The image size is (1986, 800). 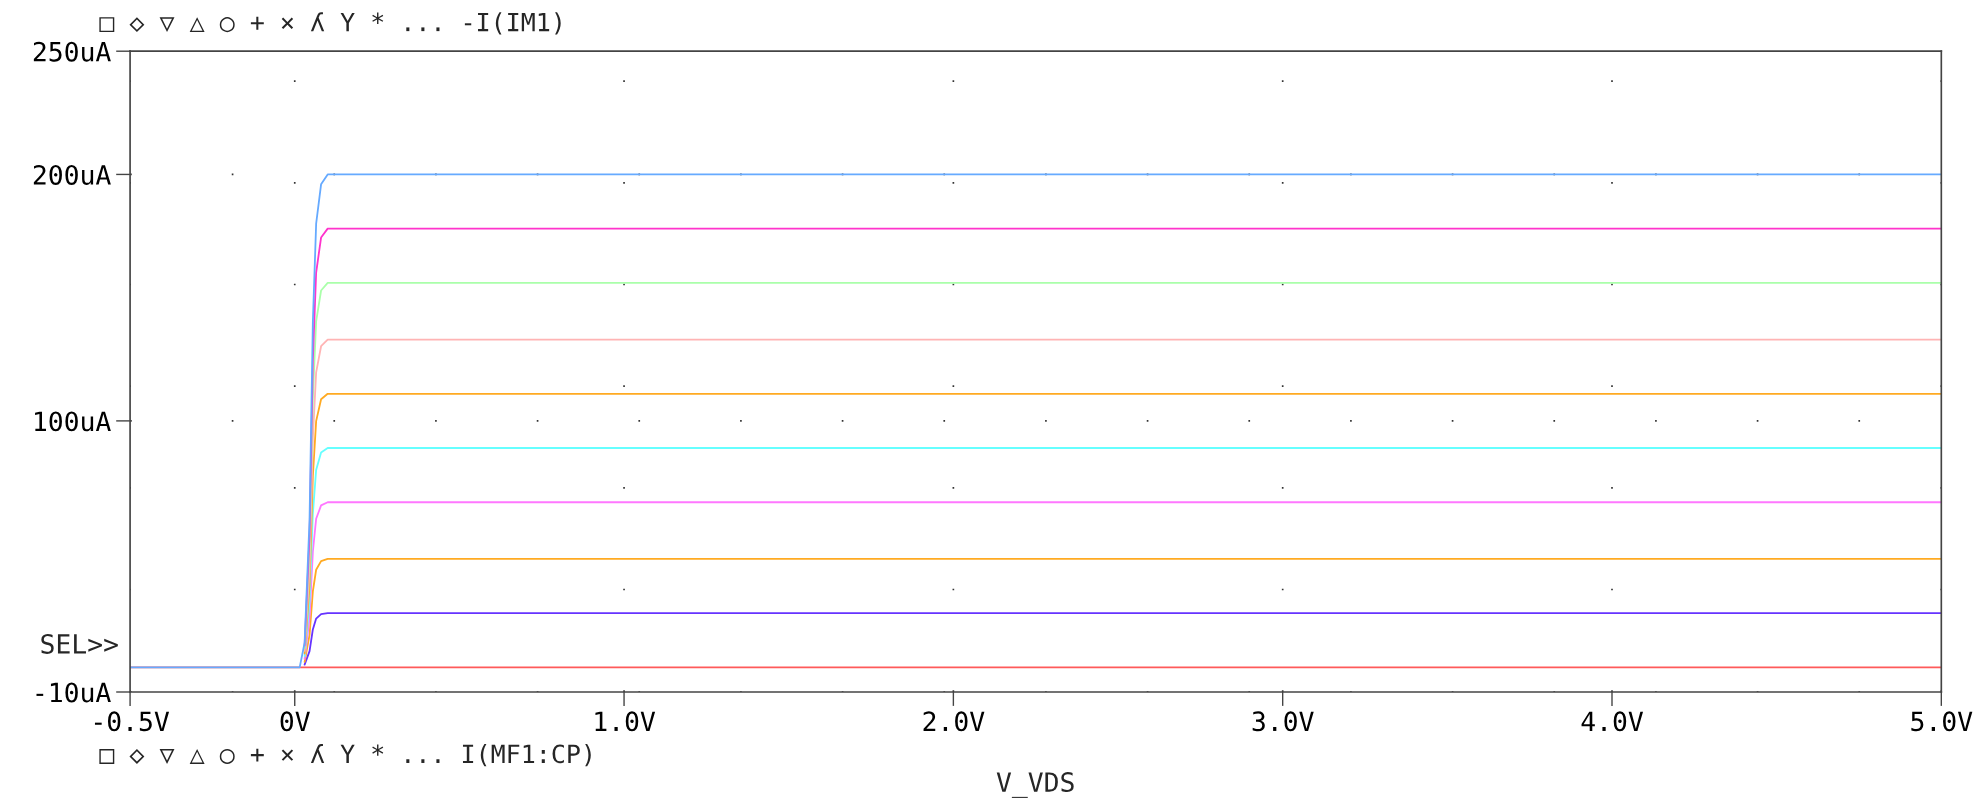 What do you see at coordinates (132, 721) in the screenshot?
I see `x-tick-label: -0.5V` at bounding box center [132, 721].